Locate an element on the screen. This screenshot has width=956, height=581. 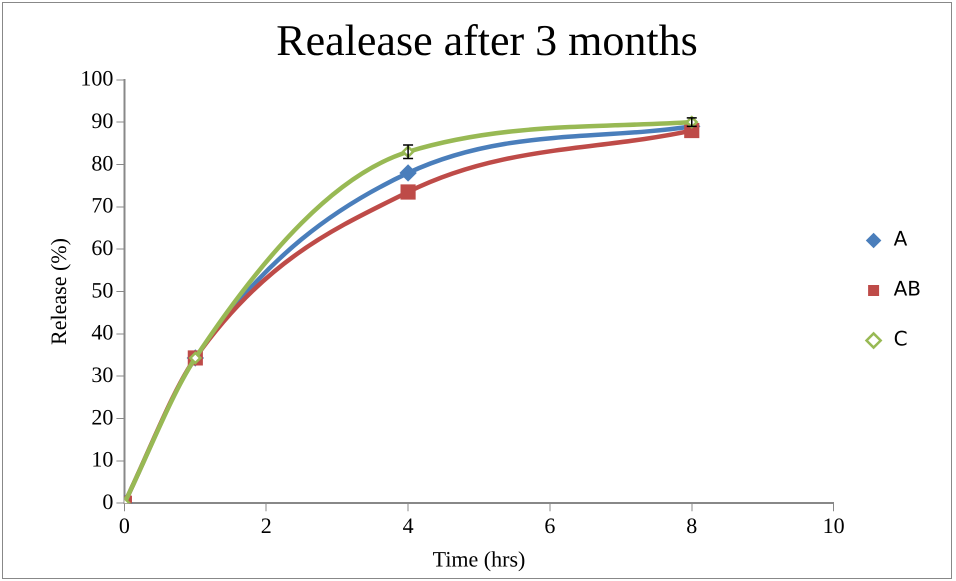
x-tick-label: 2 is located at coordinates (266, 525).